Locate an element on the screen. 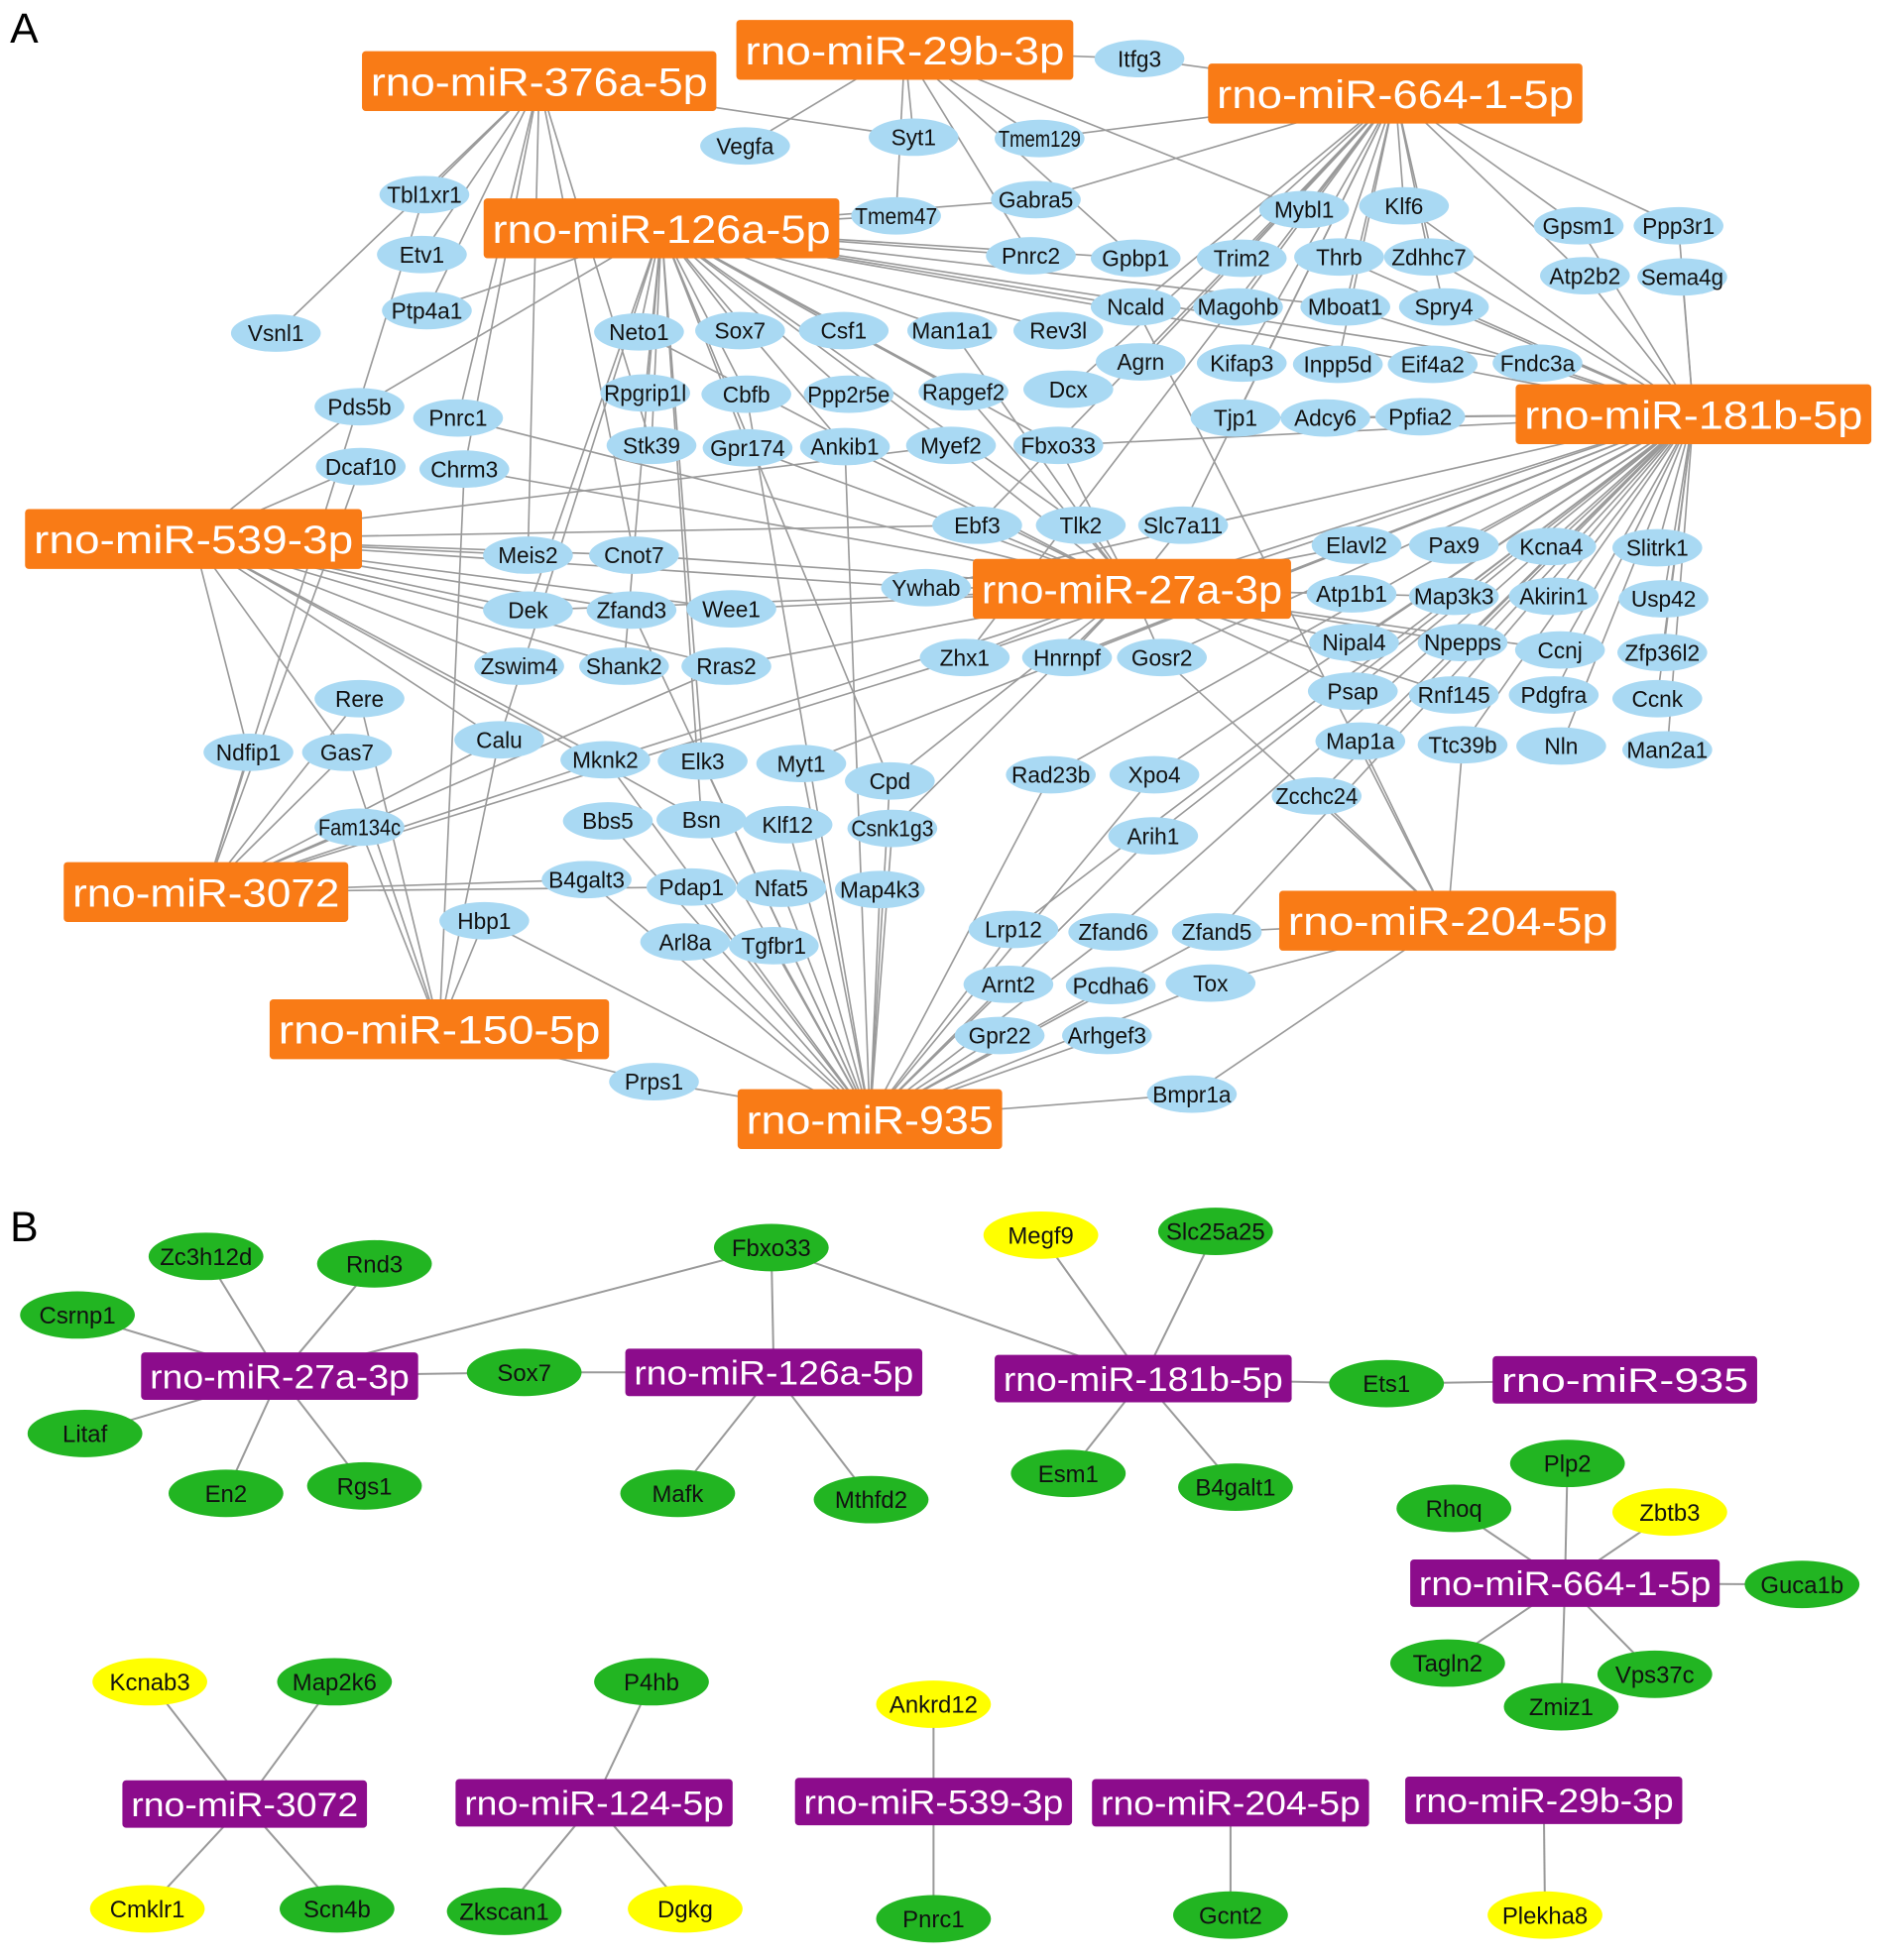  gene-node-map4k3: Map4k3 is located at coordinates (879, 889).